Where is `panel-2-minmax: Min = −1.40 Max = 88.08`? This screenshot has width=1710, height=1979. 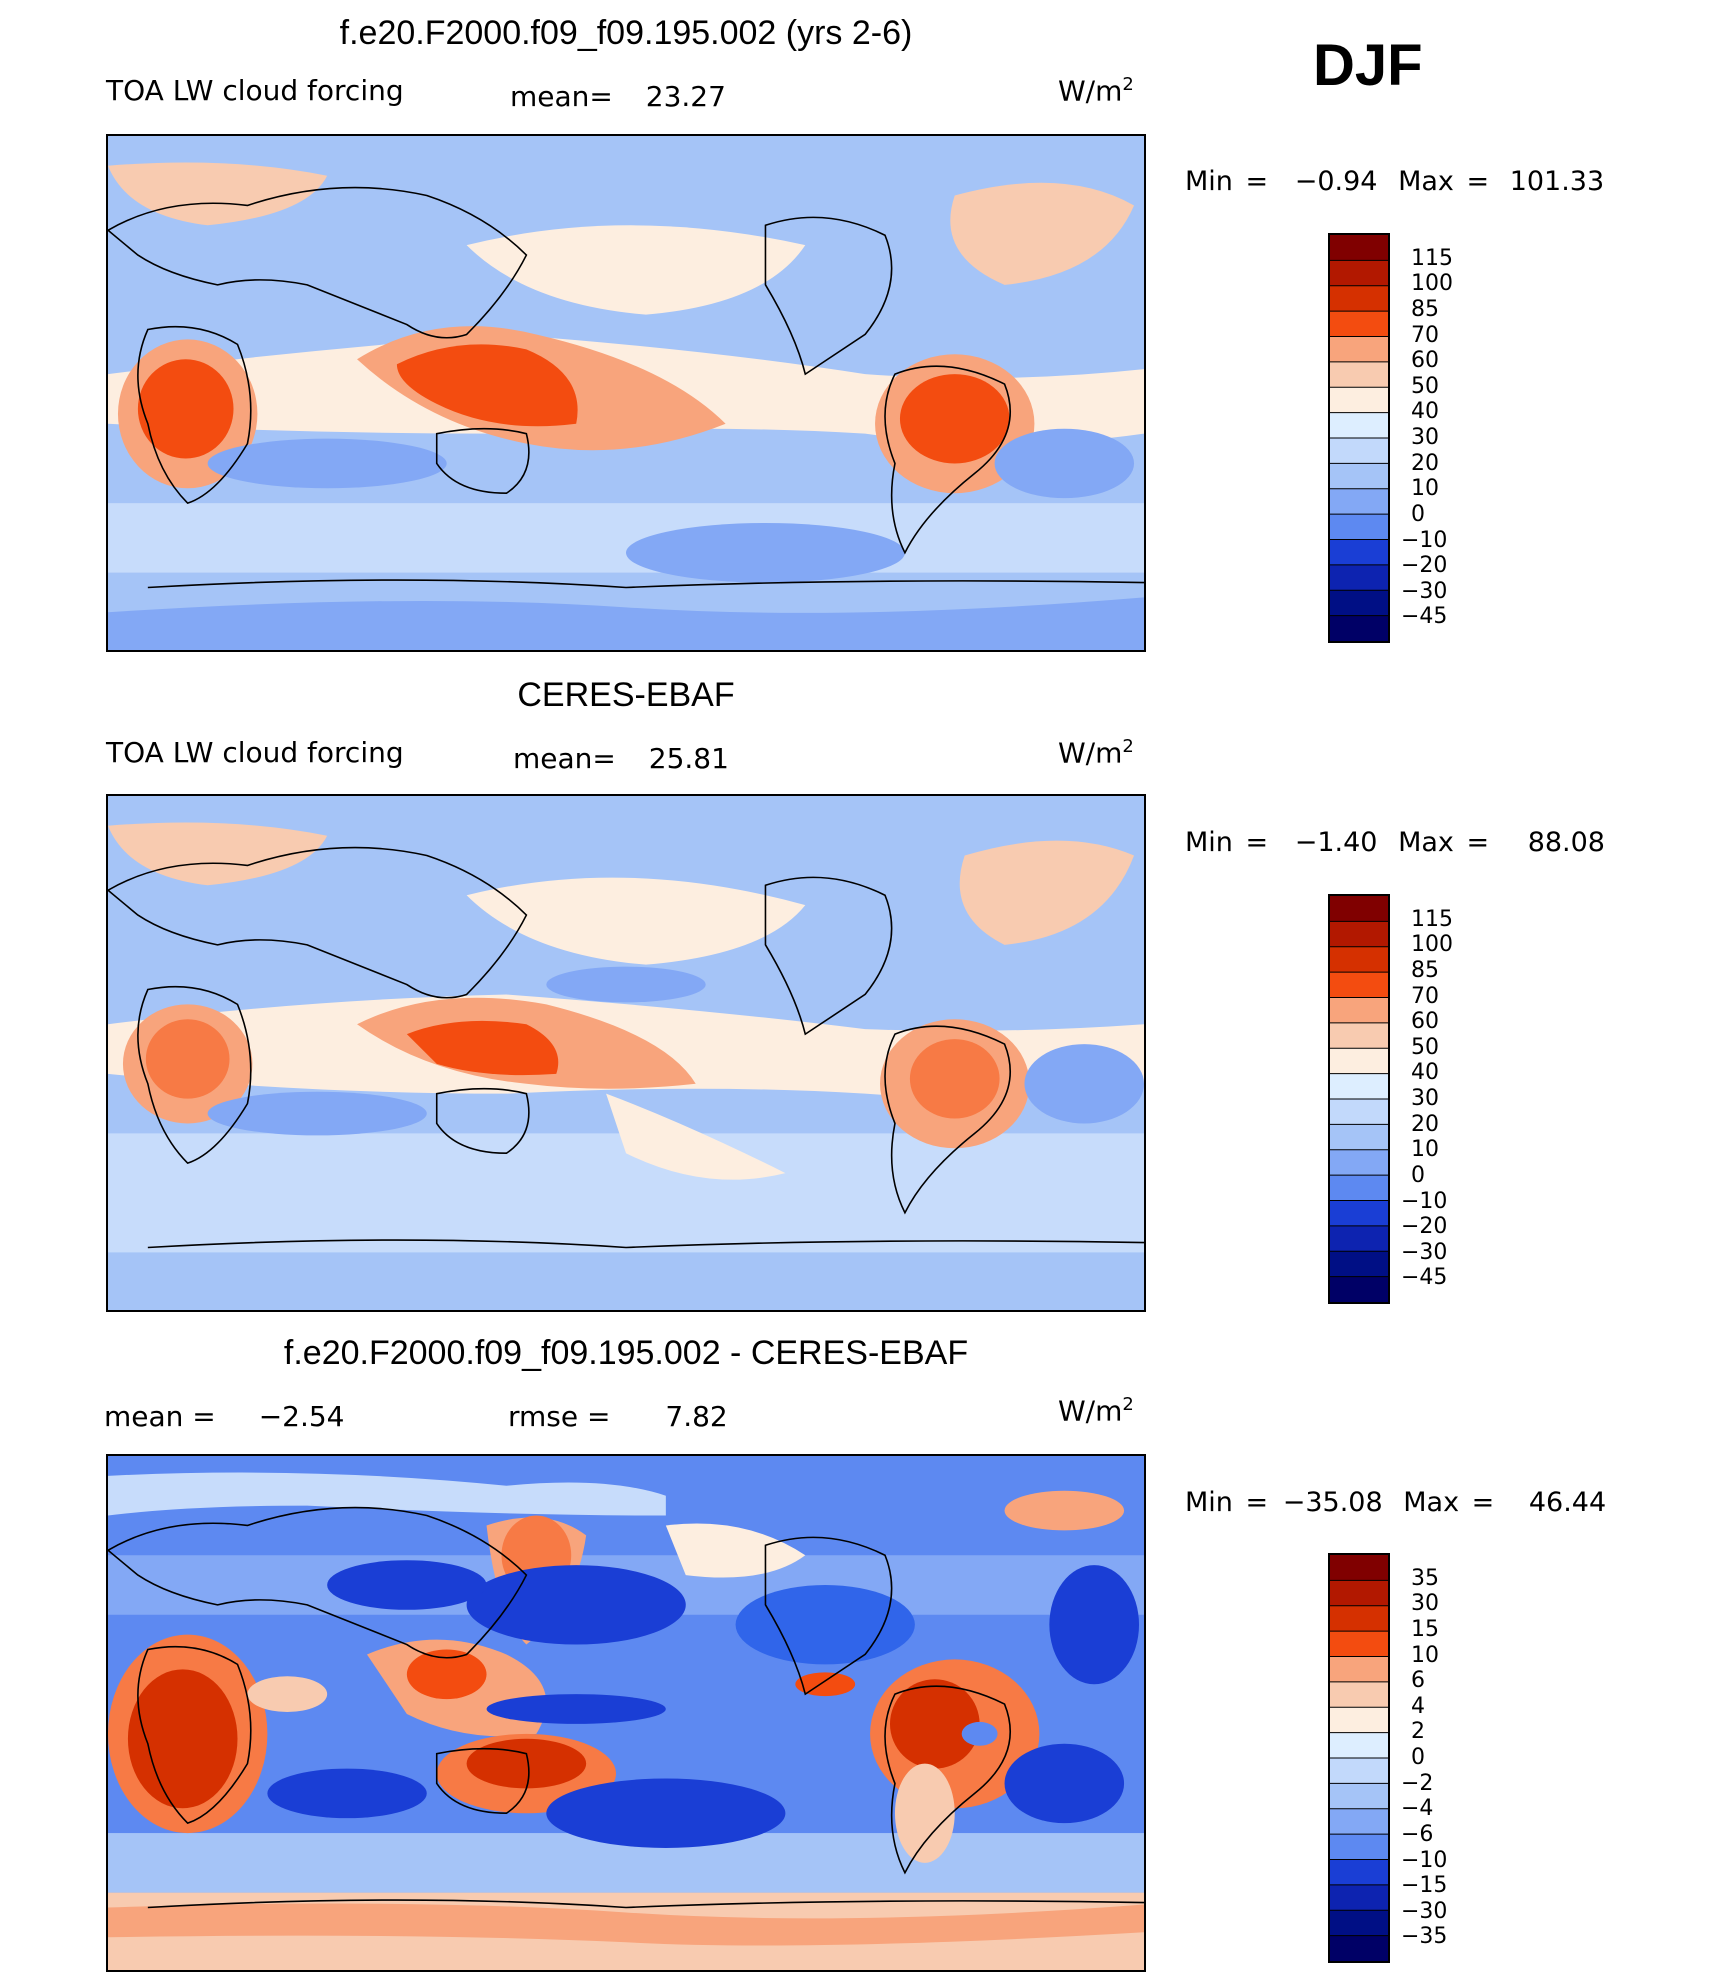
panel-2-minmax: Min = −1.40 Max = 88.08 is located at coordinates (1395, 842).